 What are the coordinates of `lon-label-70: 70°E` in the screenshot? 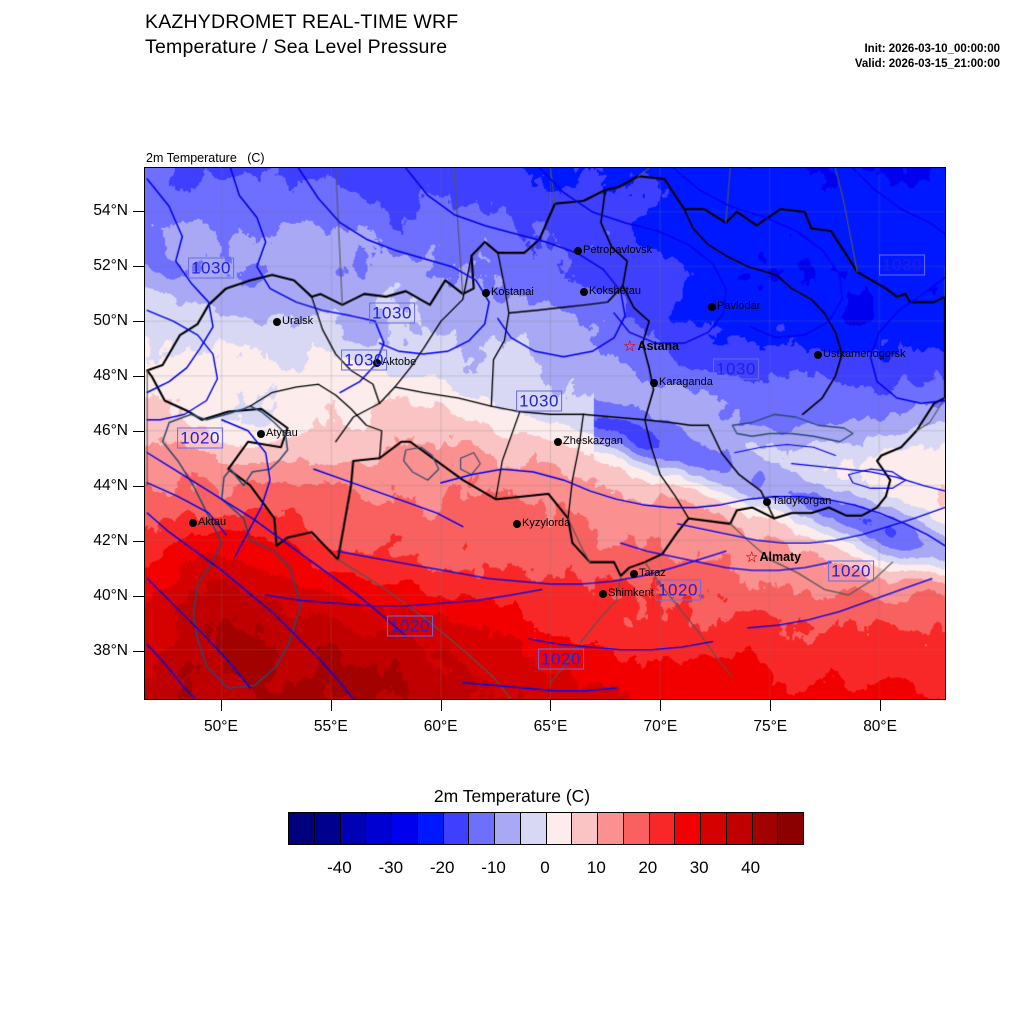 It's located at (660, 726).